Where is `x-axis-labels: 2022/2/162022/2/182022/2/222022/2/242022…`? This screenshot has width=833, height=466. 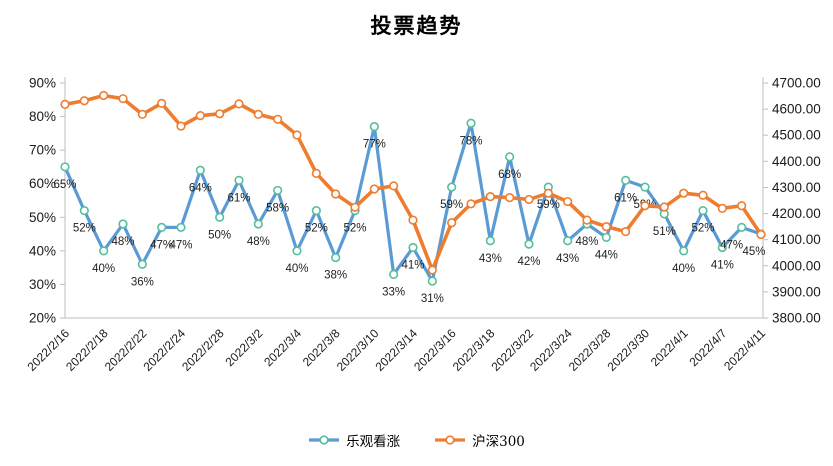
x-axis-labels: 2022/2/162022/2/182022/2/222022/2/242022… is located at coordinates (396, 350).